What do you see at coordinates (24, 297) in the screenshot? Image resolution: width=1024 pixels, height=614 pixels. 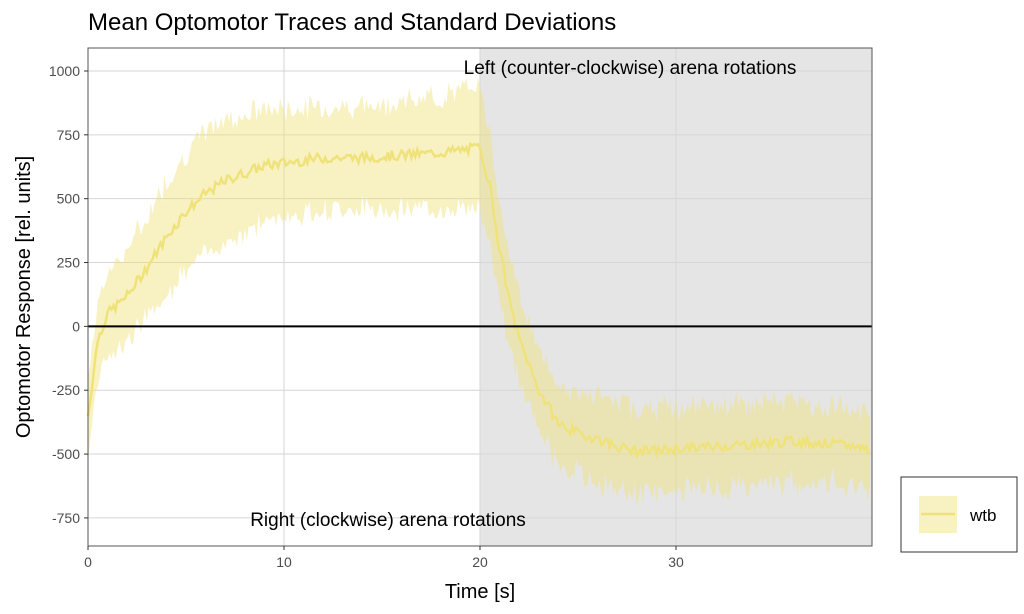 I see `y-axis-label: Optomotor Response [rel. units]` at bounding box center [24, 297].